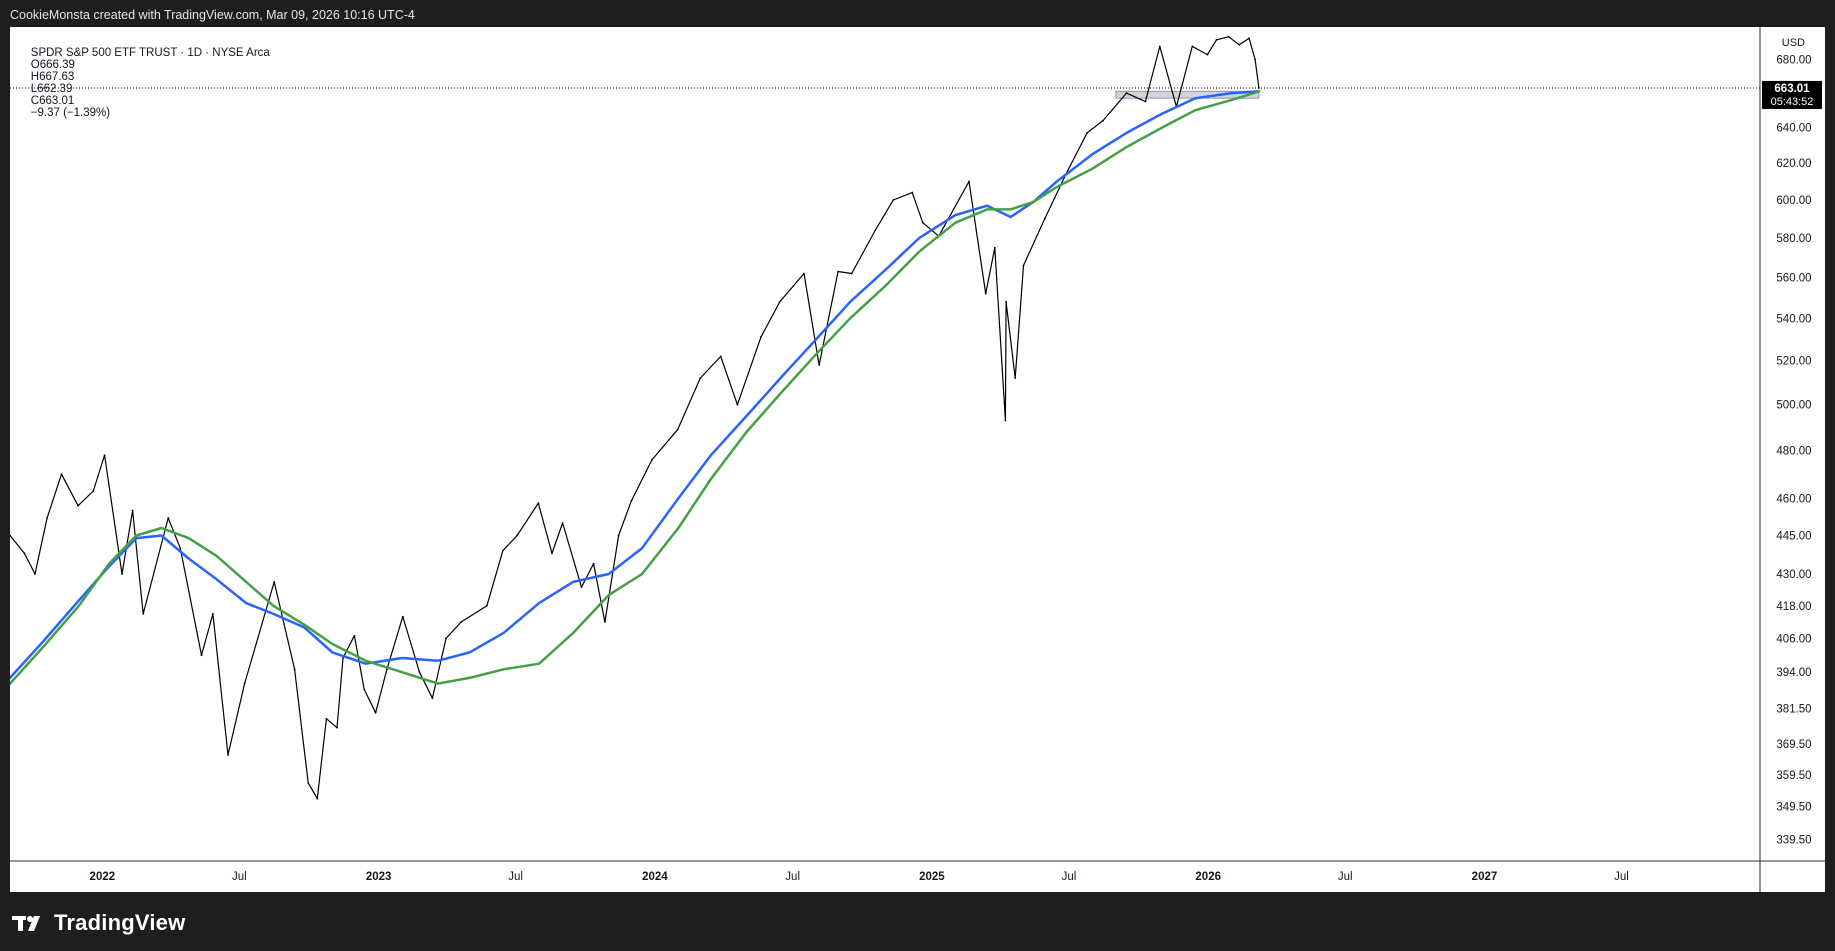 The width and height of the screenshot is (1835, 951). Describe the element at coordinates (1793, 639) in the screenshot. I see `y-tick-label: 406.00` at that location.